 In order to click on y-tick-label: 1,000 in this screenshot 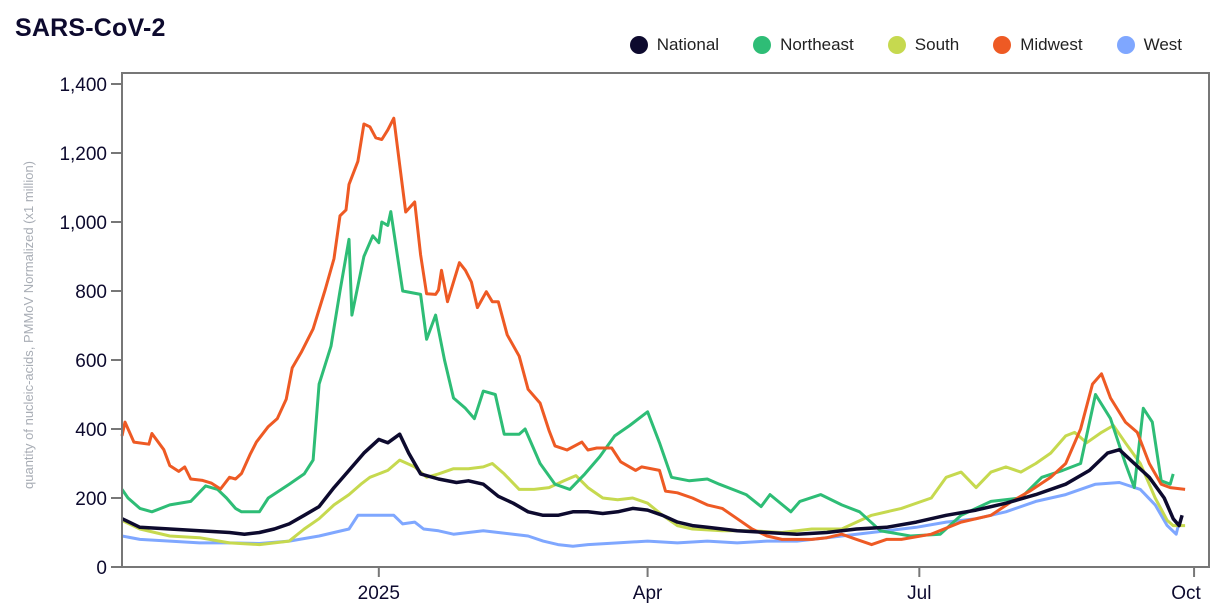, I will do `click(83, 223)`.